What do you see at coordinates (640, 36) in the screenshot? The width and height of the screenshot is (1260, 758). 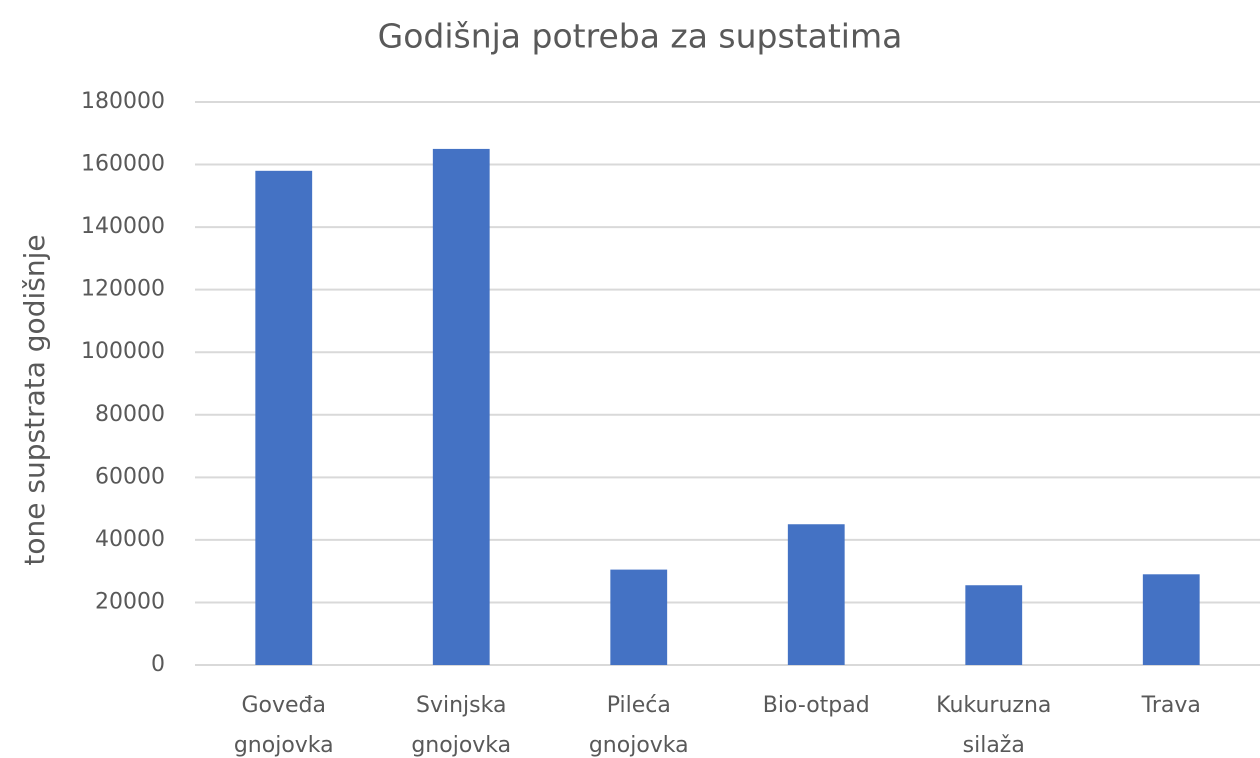 I see `chart-title: Godišnja potreba za supstatima` at bounding box center [640, 36].